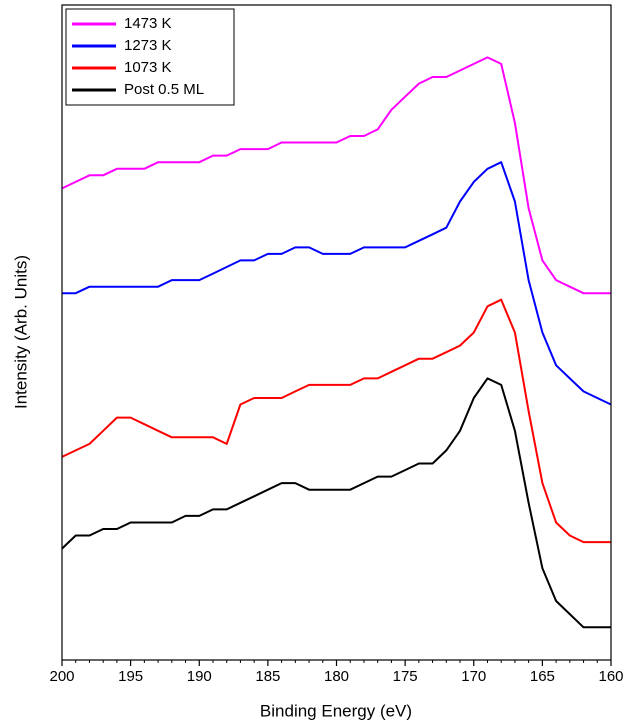 The image size is (635, 723). Describe the element at coordinates (199, 676) in the screenshot. I see `x-tick-label: 190` at that location.